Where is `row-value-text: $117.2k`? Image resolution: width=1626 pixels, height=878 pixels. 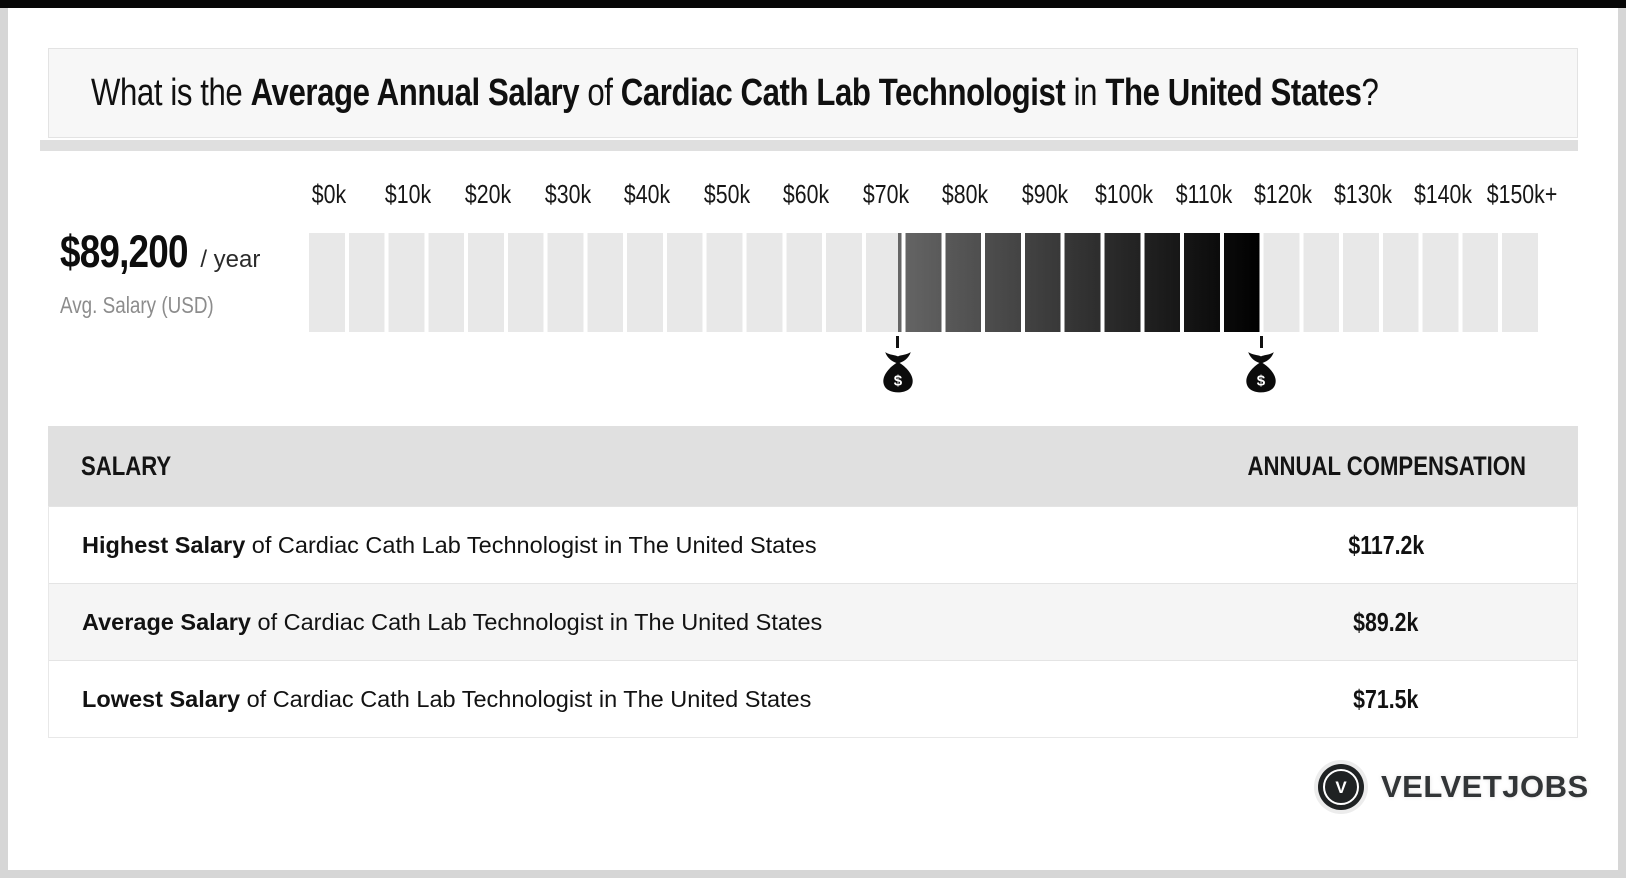 row-value-text: $117.2k is located at coordinates (1386, 544).